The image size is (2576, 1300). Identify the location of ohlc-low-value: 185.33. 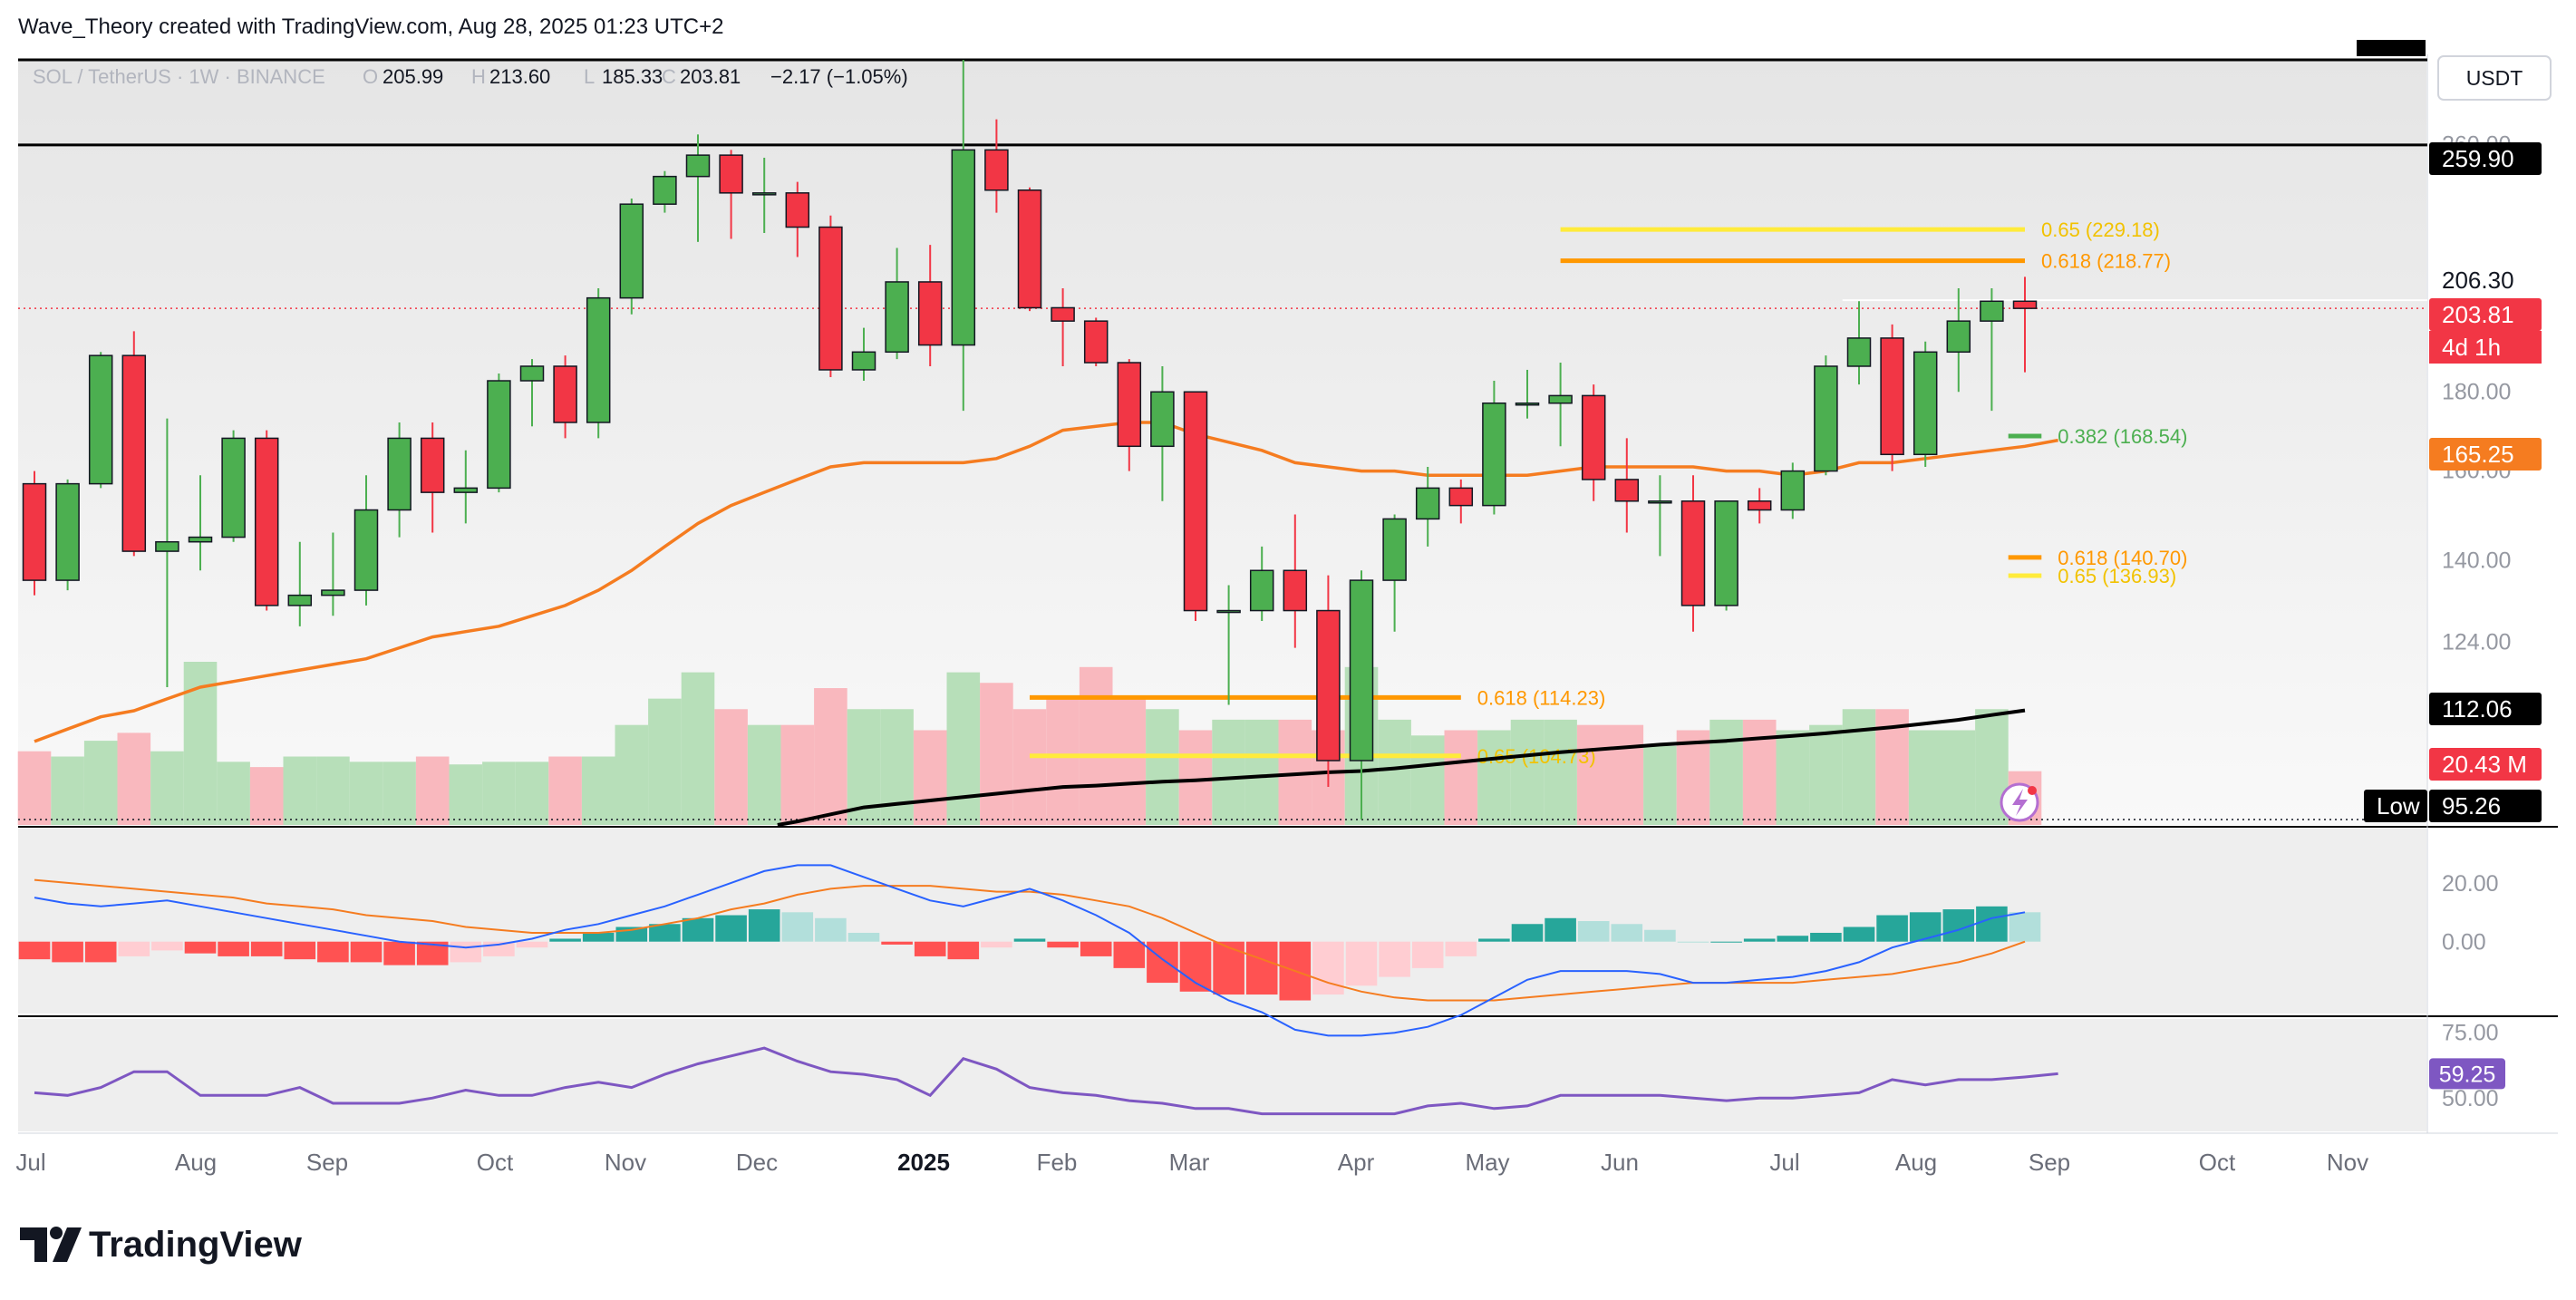
(632, 76).